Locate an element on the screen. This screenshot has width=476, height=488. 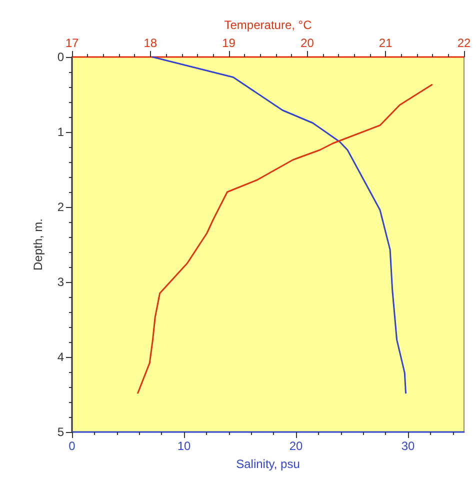
x-tick-label: 0 is located at coordinates (72, 446).